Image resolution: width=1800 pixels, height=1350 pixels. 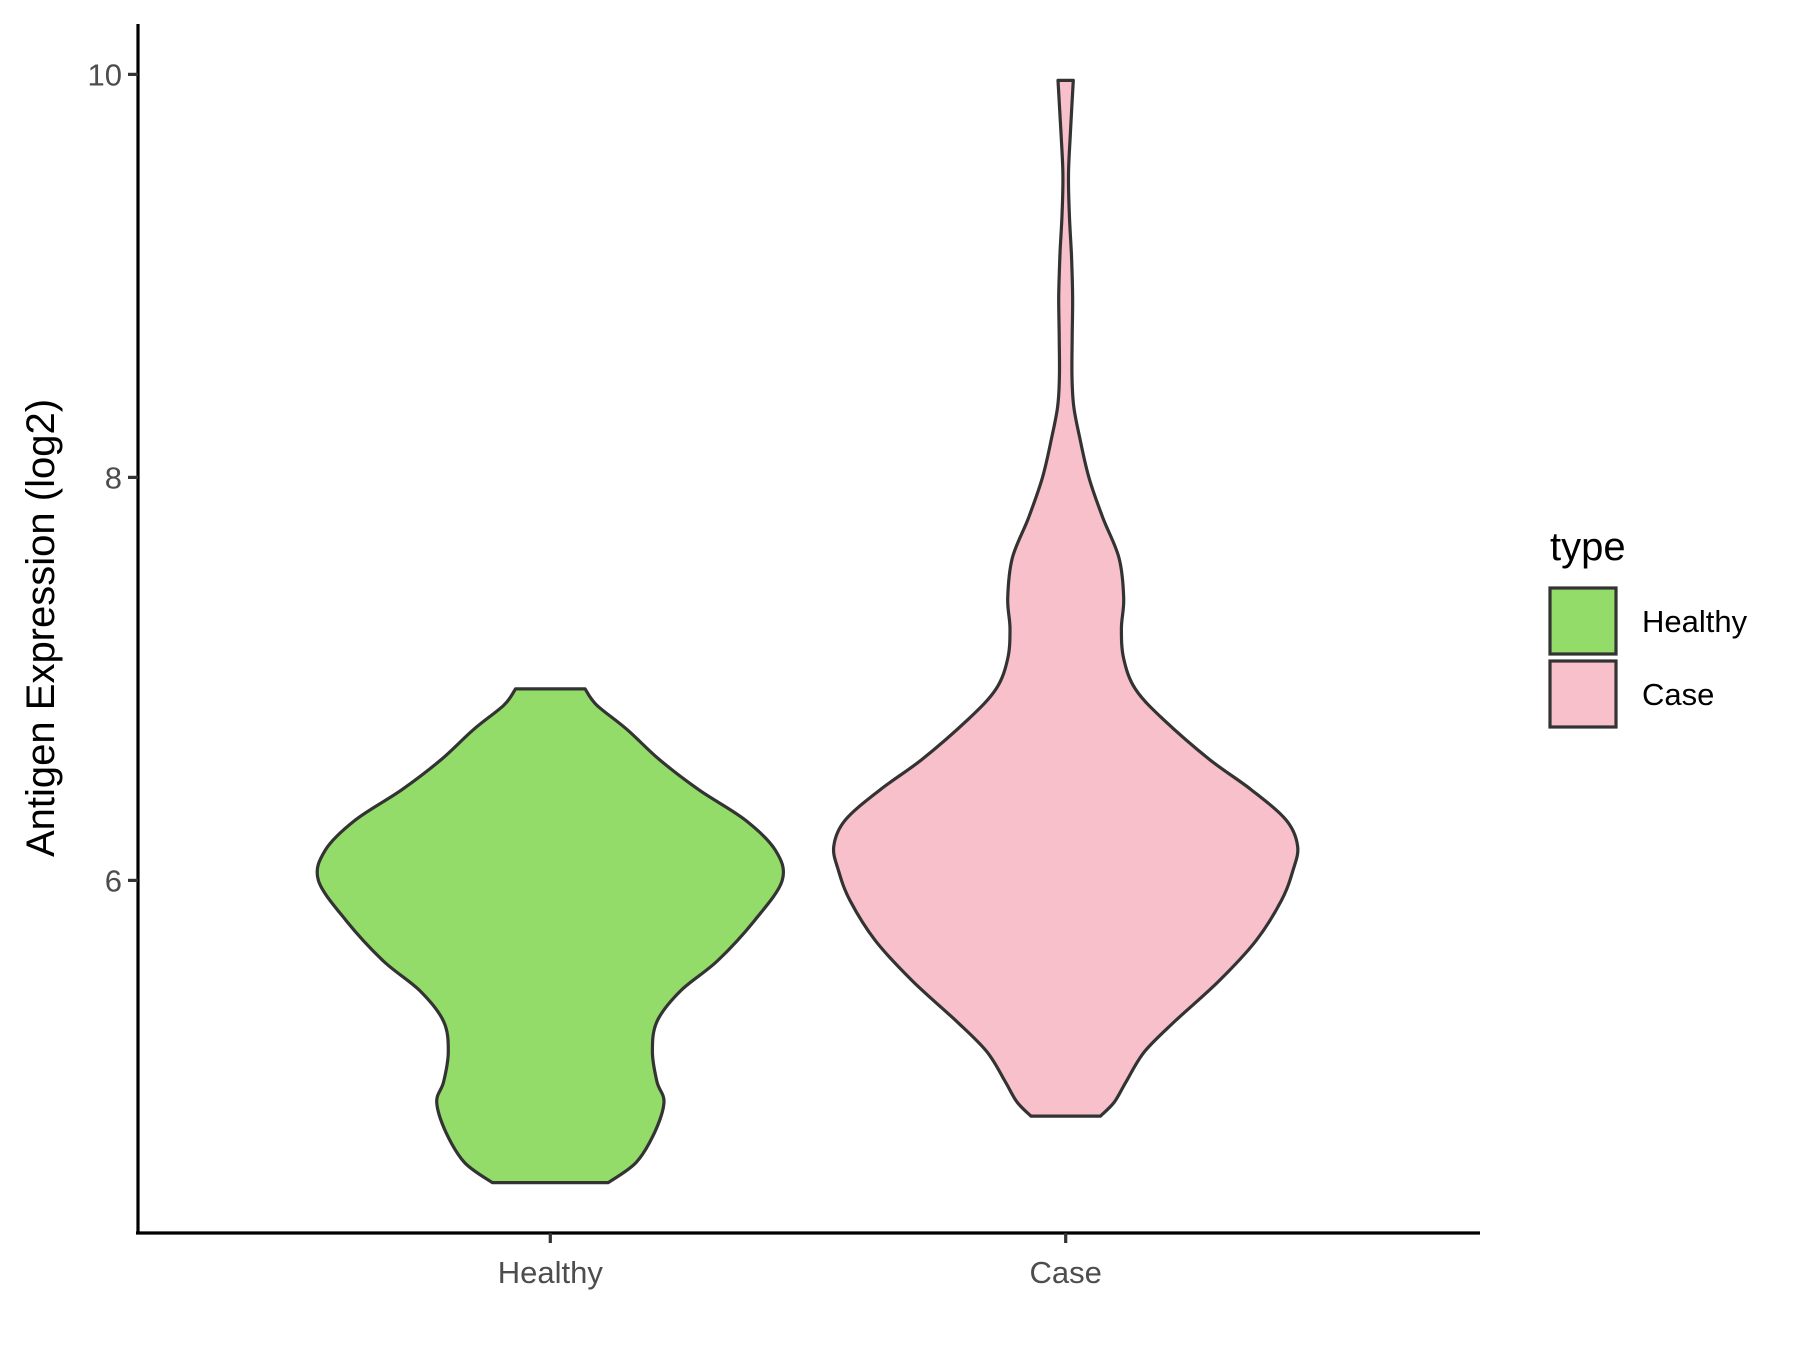 I want to click on legend-label-healthy: Healthy, so click(x=1695, y=621).